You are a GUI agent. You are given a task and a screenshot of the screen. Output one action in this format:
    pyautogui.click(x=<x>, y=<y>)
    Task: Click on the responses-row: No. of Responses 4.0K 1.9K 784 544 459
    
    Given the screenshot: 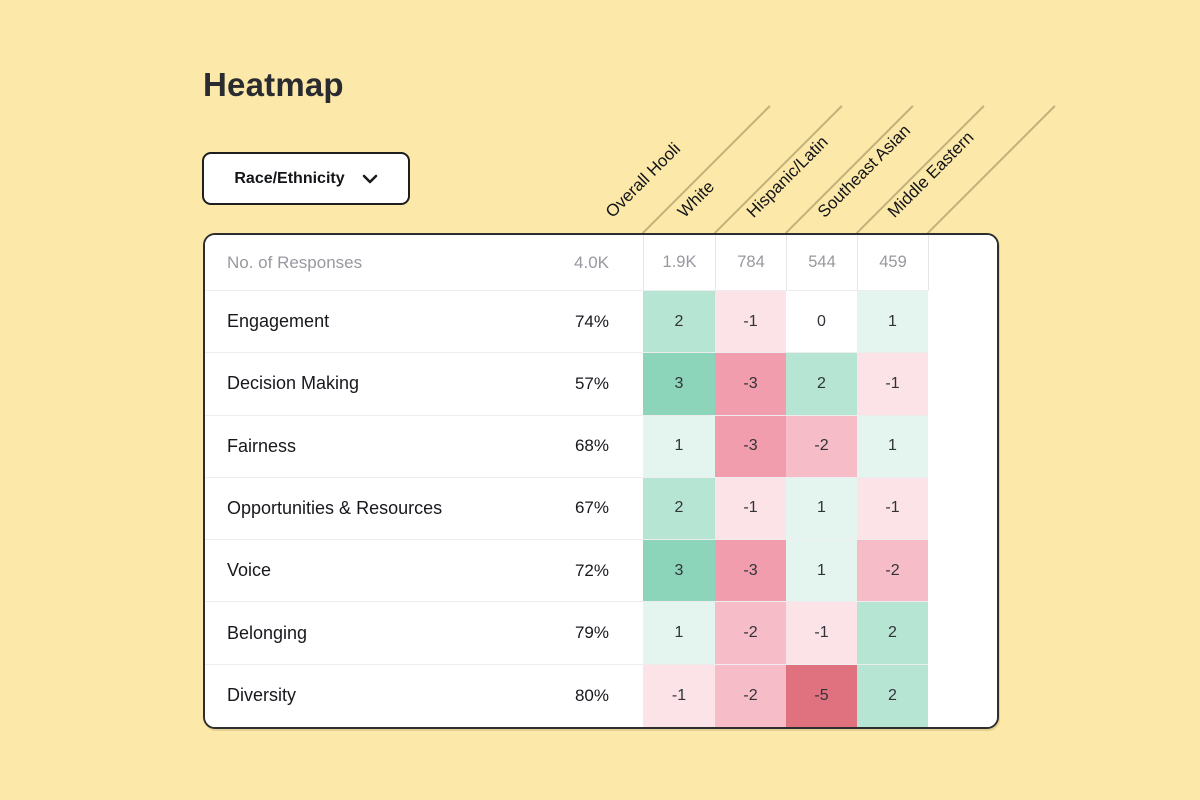 What is the action you would take?
    pyautogui.click(x=601, y=263)
    